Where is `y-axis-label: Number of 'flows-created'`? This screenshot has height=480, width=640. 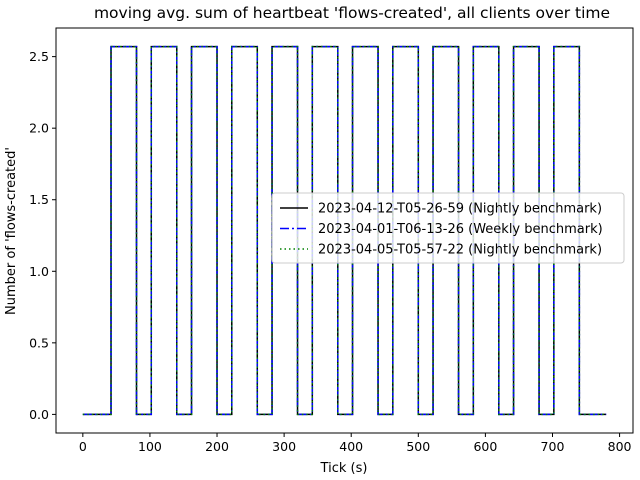 y-axis-label: Number of 'flows-created' is located at coordinates (11, 231).